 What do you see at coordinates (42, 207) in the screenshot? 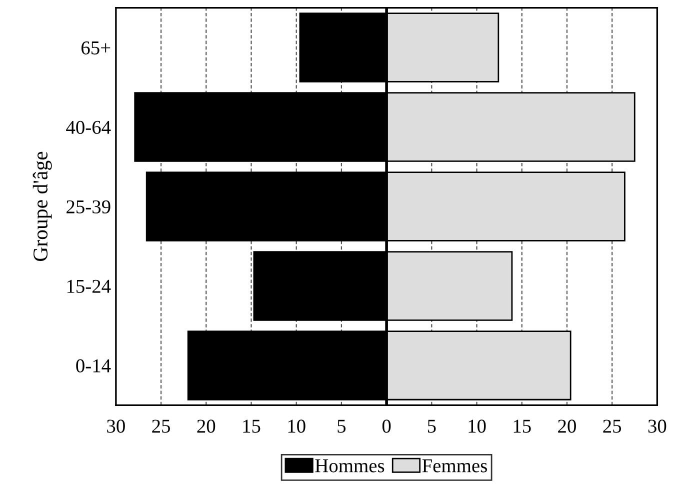
I see `y-axis-title: Groupe d'âge` at bounding box center [42, 207].